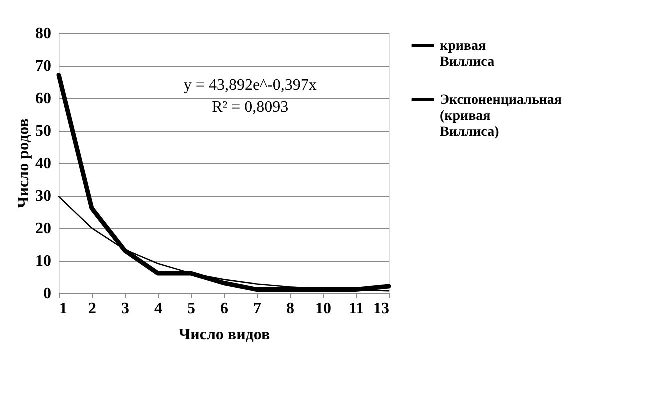  Describe the element at coordinates (290, 309) in the screenshot. I see `x-tick-label: 8` at that location.